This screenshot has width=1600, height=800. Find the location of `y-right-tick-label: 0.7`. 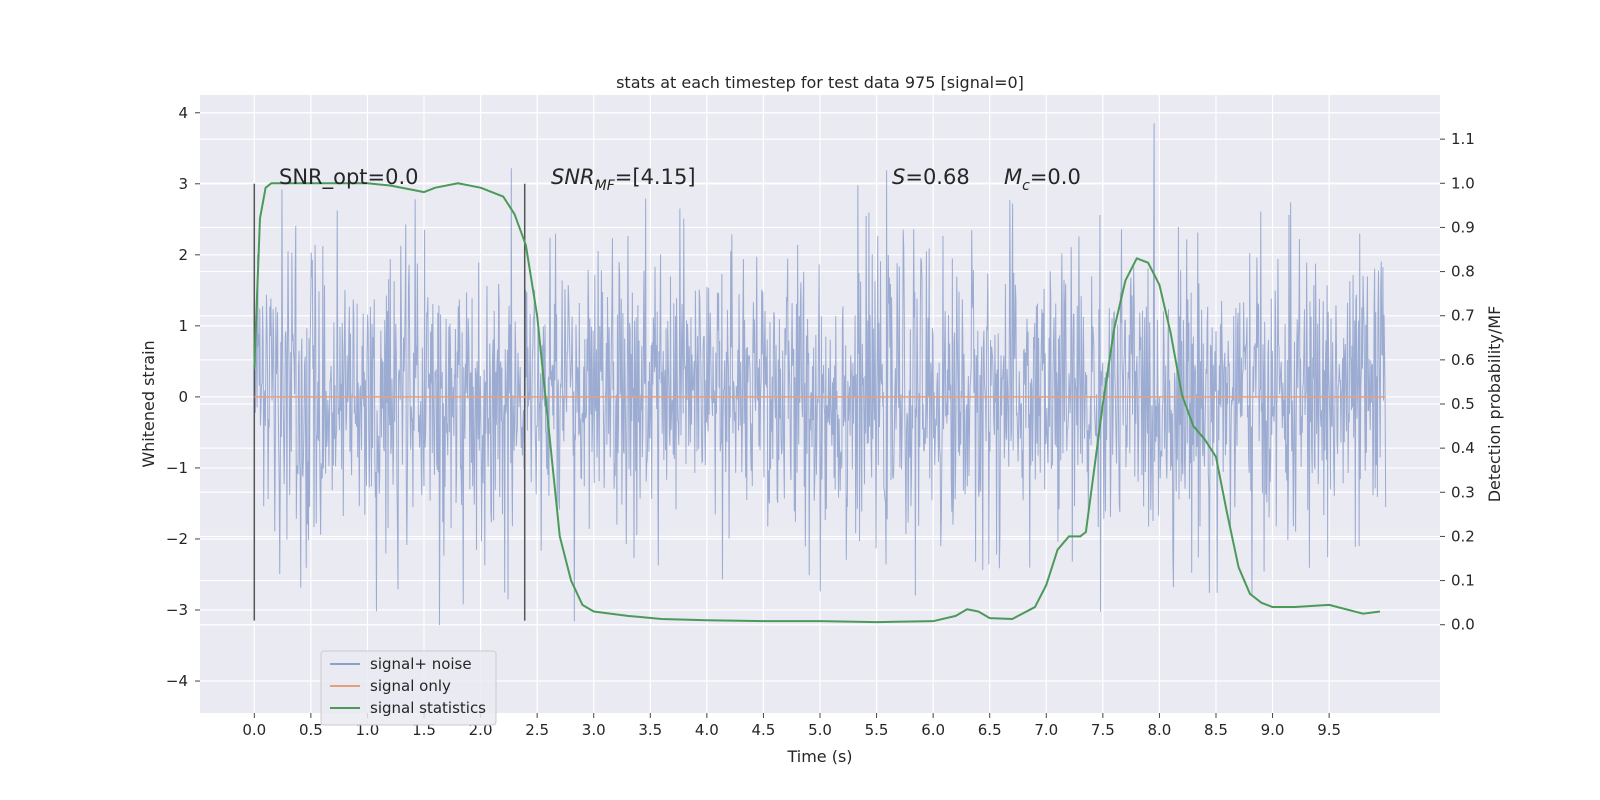

y-right-tick-label: 0.7 is located at coordinates (1463, 316).